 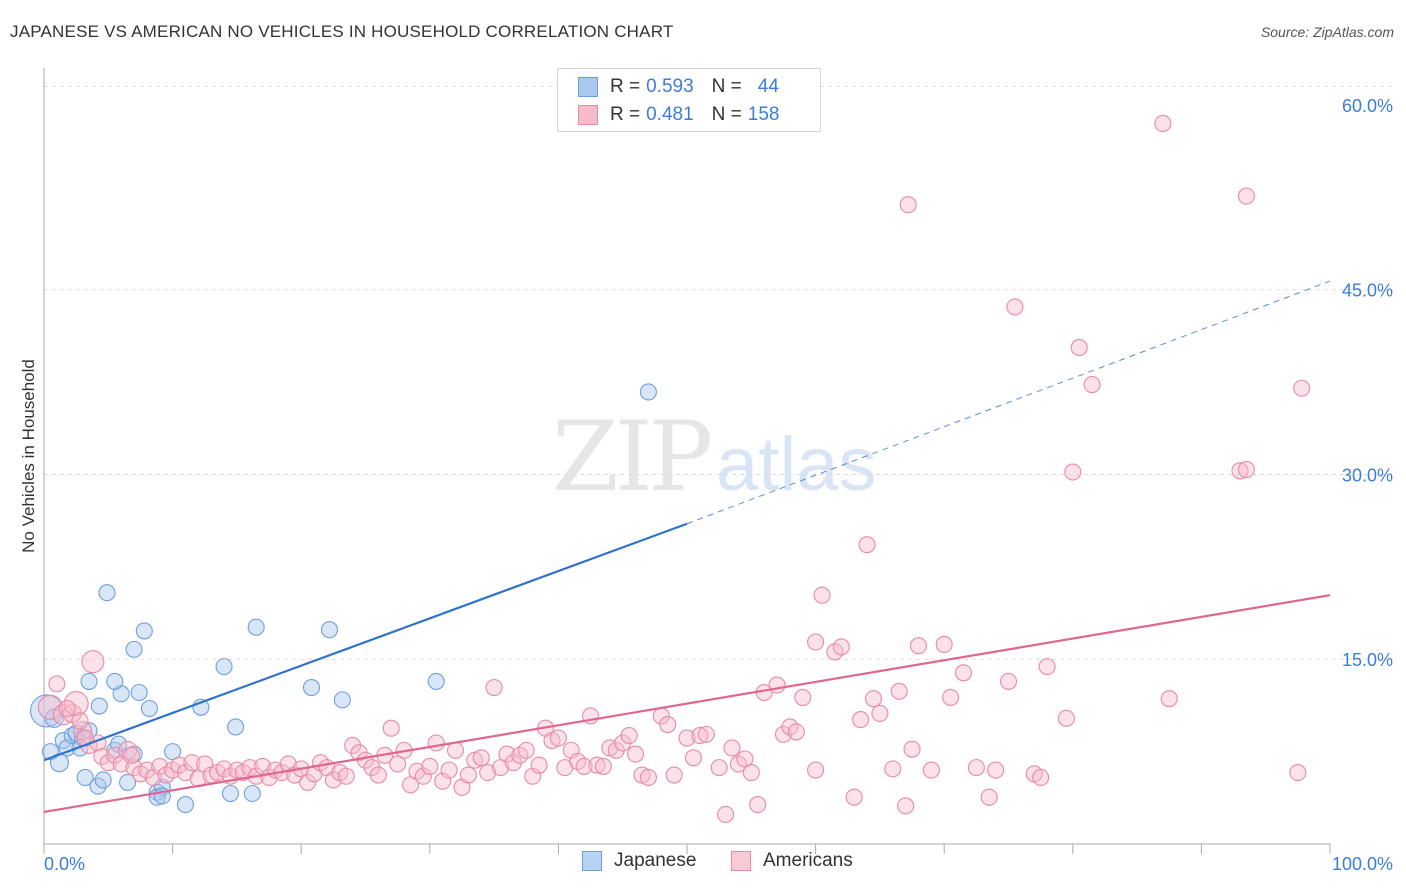 What do you see at coordinates (631, 457) in the screenshot?
I see `watermark-zip: ZIP` at bounding box center [631, 457].